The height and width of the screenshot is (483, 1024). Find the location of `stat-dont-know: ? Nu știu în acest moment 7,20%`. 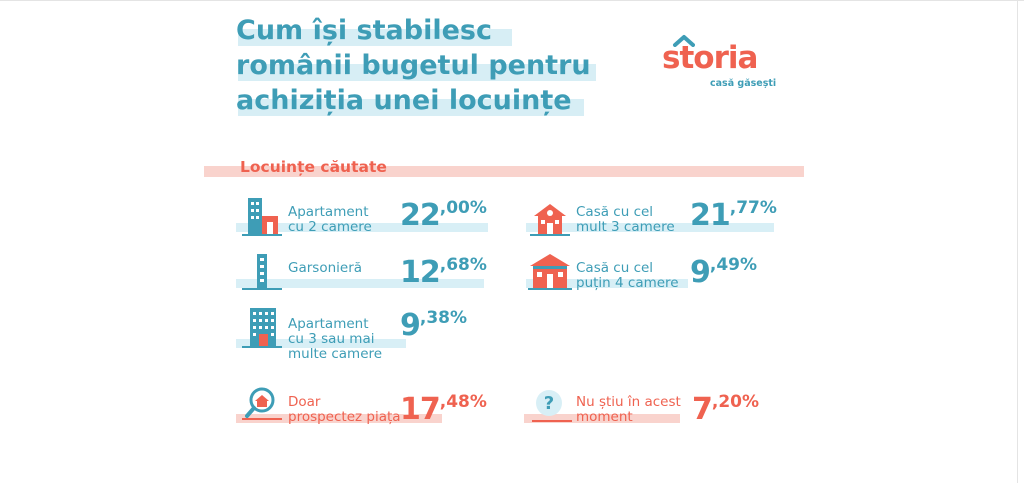

stat-dont-know: ? Nu știu în acest moment 7,20% is located at coordinates (654, 409).